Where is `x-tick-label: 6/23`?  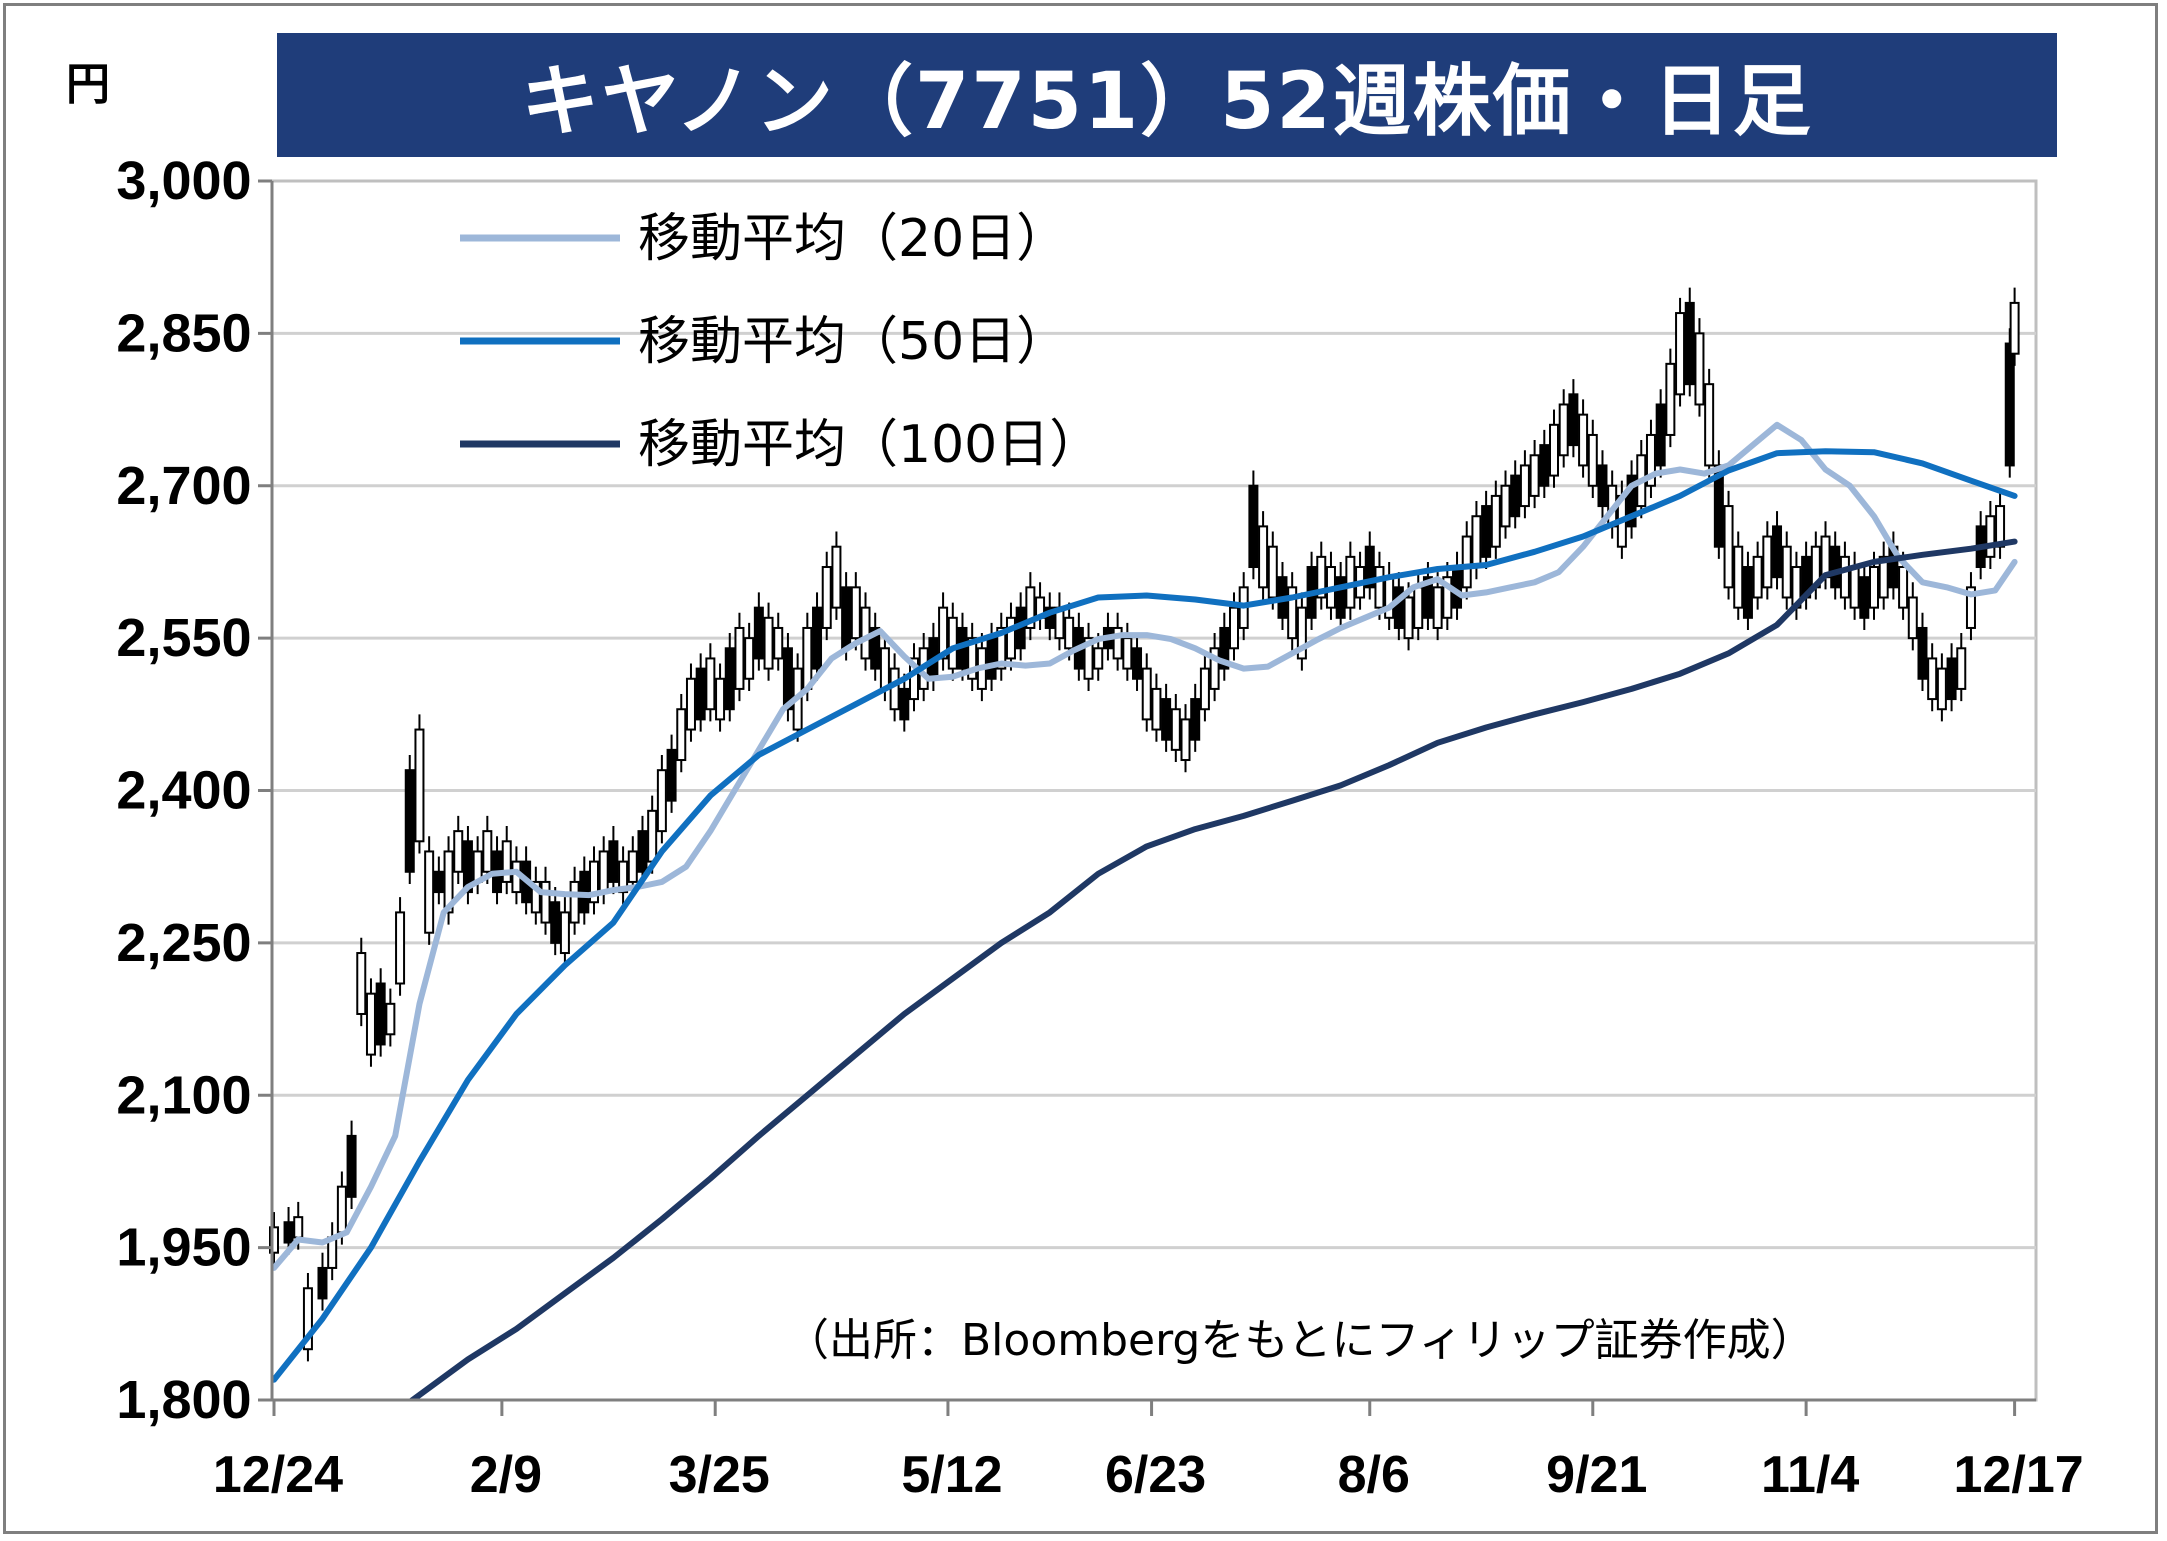 x-tick-label: 6/23 is located at coordinates (1155, 1475).